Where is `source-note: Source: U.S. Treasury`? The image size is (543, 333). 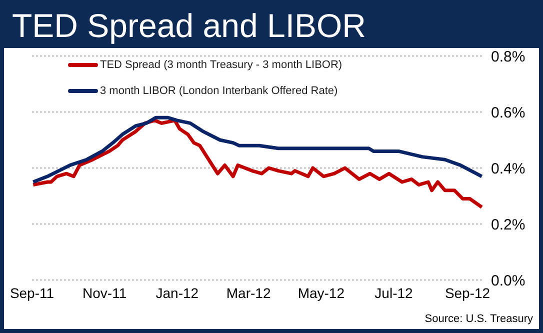 source-note: Source: U.S. Treasury is located at coordinates (478, 319).